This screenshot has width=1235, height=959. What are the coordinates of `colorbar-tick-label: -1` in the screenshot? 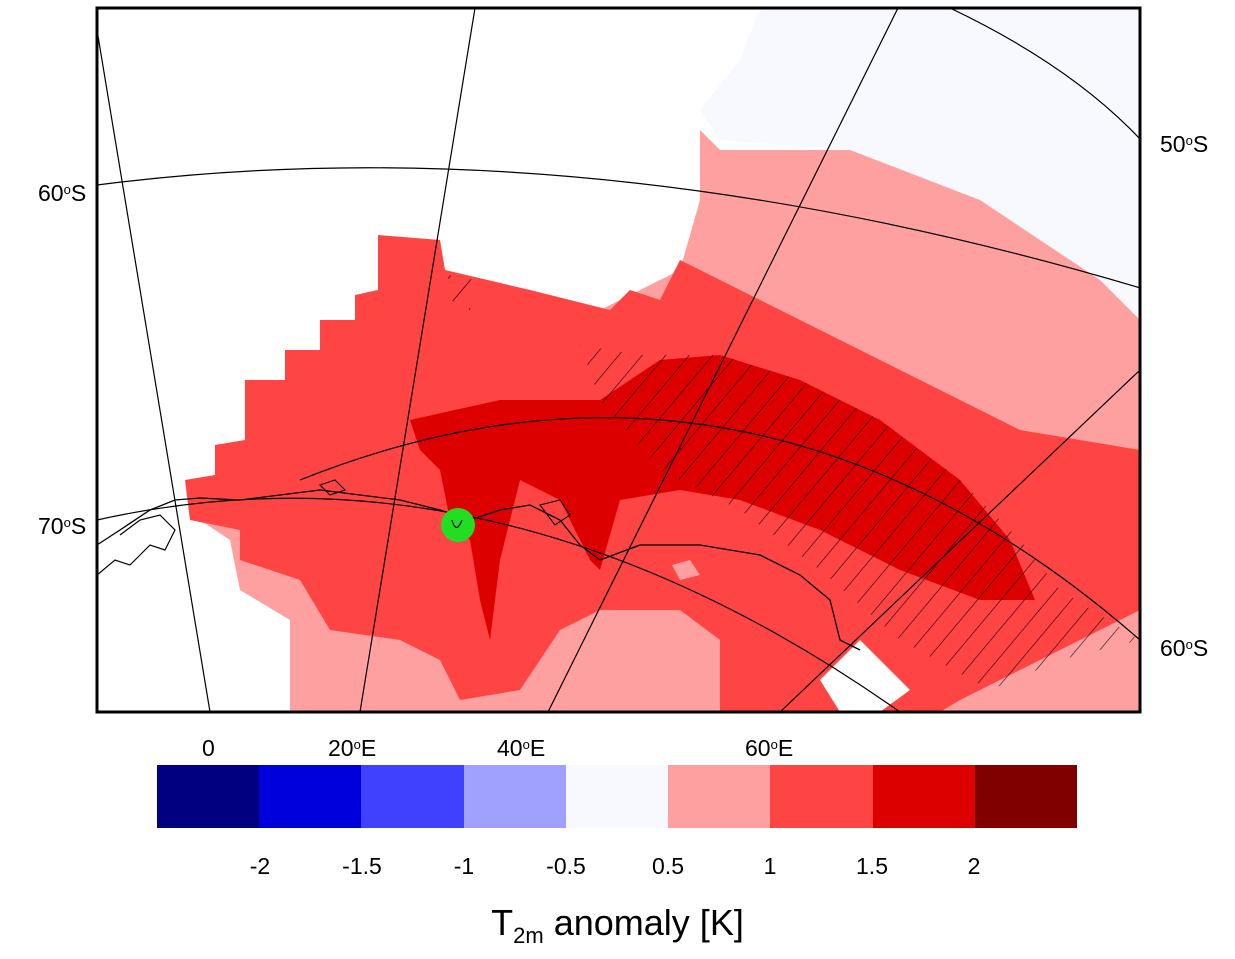 It's located at (464, 866).